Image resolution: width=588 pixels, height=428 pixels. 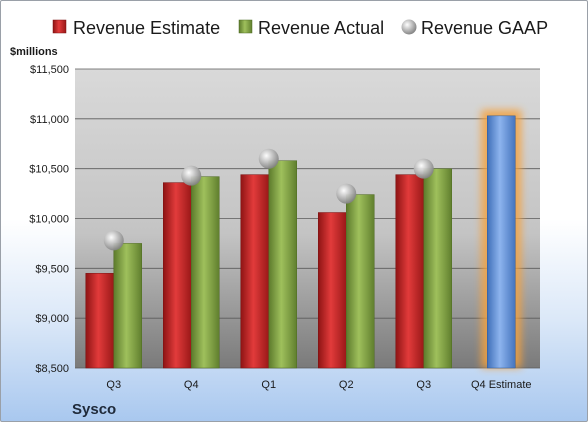 I want to click on legend-swatch-actual, so click(x=245, y=26).